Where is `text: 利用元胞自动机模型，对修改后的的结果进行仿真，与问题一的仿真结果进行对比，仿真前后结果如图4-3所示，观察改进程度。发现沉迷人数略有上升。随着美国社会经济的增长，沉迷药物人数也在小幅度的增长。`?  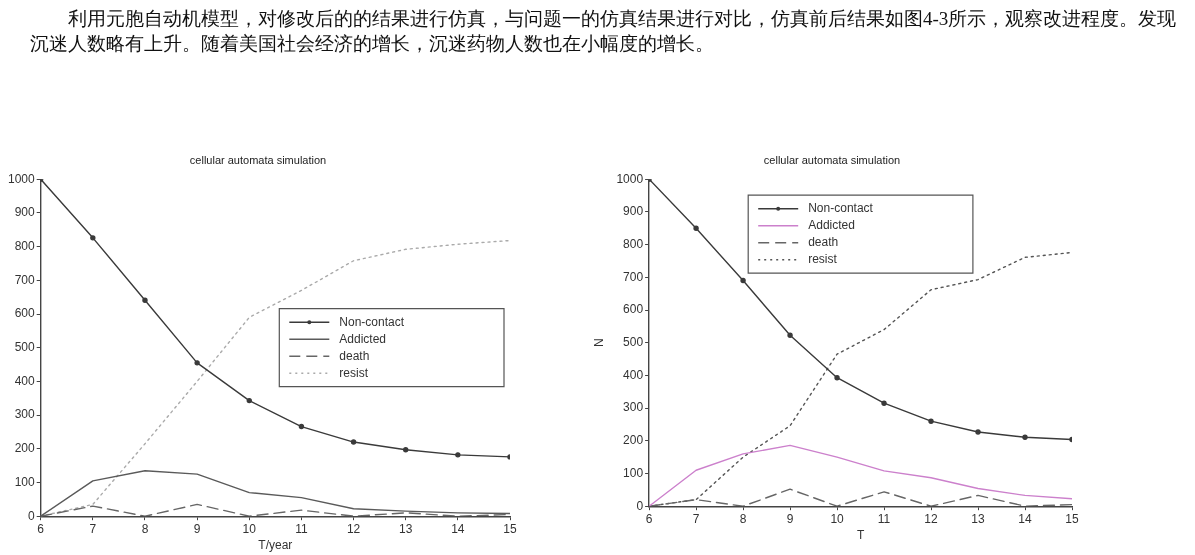 text: 利用元胞自动机模型，对修改后的的结果进行仿真，与问题一的仿真结果进行对比，仿真前后结果如图4-3所示，观察改进程度。发现沉迷人数略有上升。随着美国社会经济的增长，沉迷药物人数也在小幅度的增长。 is located at coordinates (604, 31).